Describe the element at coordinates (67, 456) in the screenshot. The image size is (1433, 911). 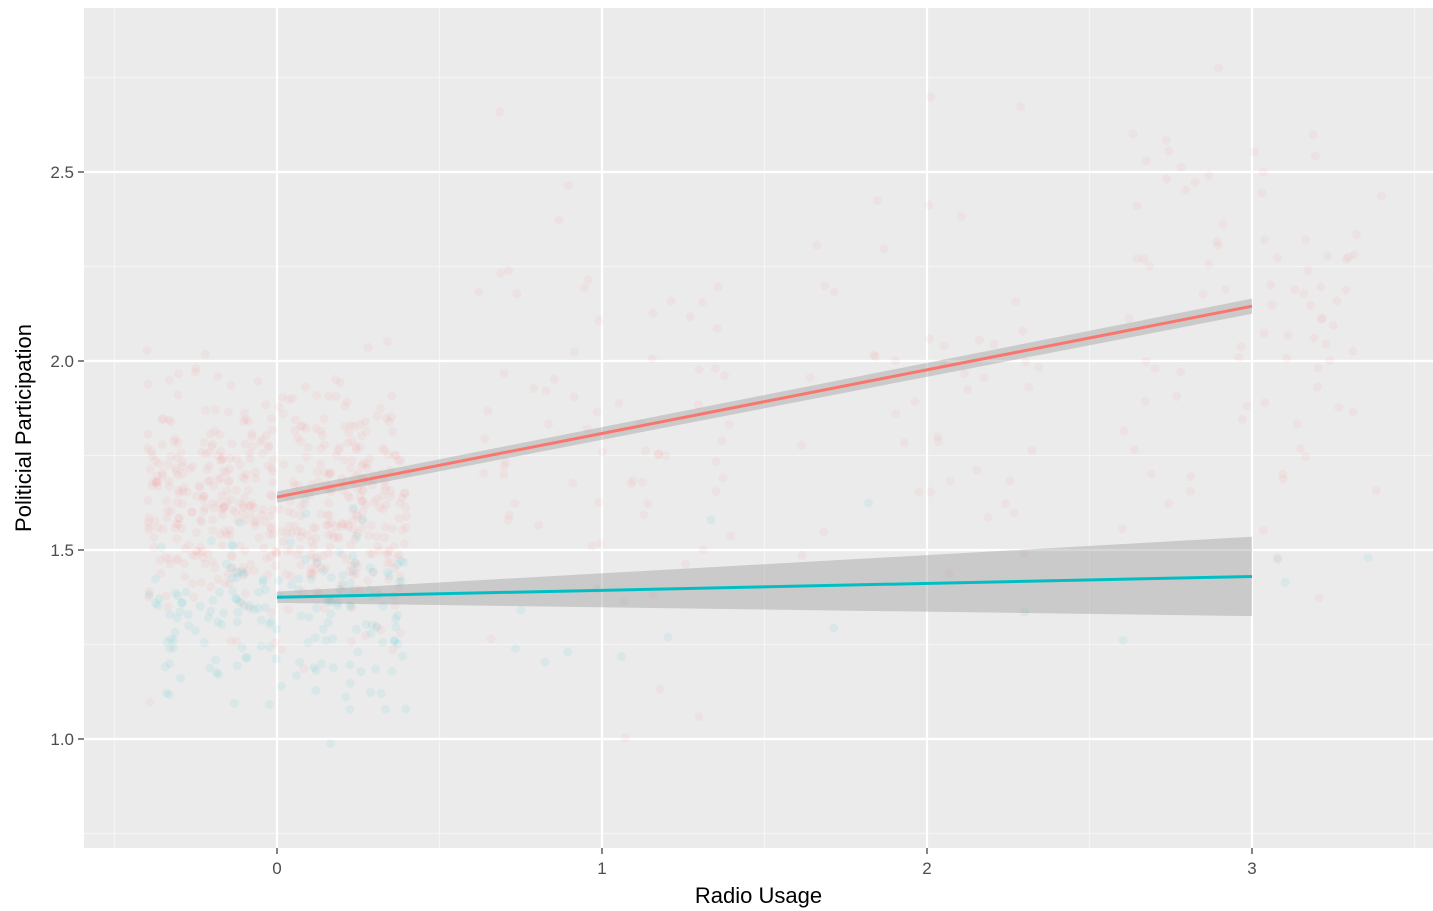
I see `y-axis: 1.0 1.5 2.0 2.5` at that location.